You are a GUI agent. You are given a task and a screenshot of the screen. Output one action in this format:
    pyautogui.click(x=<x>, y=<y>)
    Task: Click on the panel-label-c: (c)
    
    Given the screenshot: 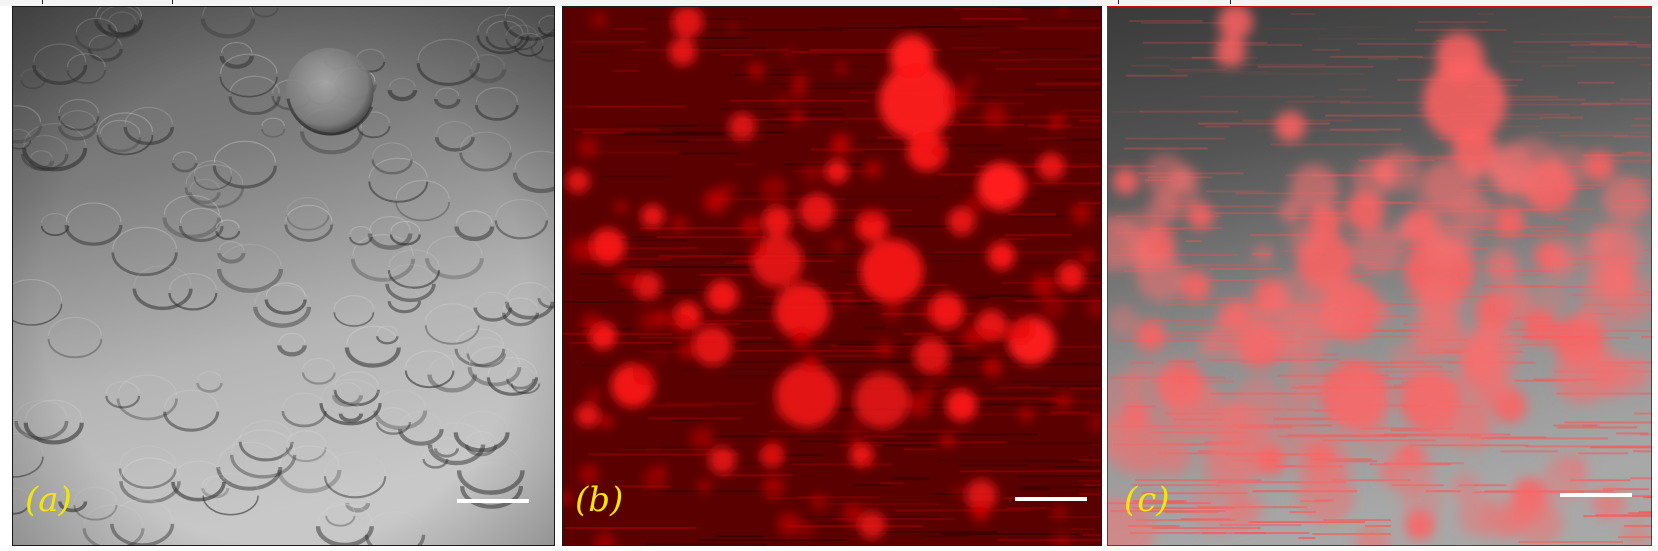 What is the action you would take?
    pyautogui.click(x=1147, y=500)
    